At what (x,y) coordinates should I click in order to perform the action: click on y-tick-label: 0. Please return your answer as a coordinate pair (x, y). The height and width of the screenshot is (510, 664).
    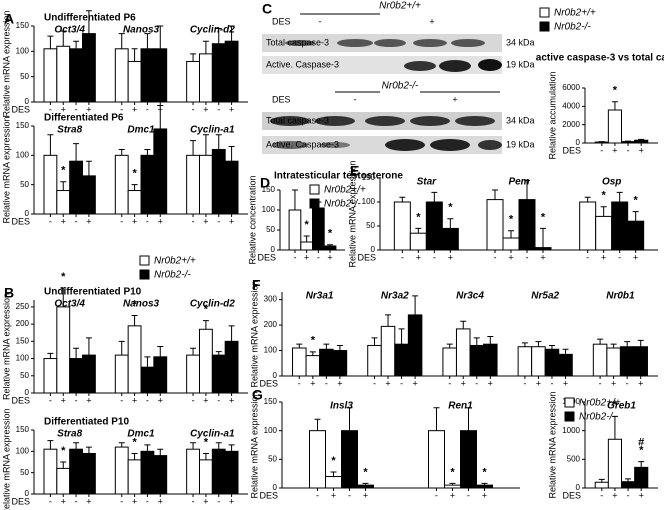
    Looking at the image, I should click on (373, 249).